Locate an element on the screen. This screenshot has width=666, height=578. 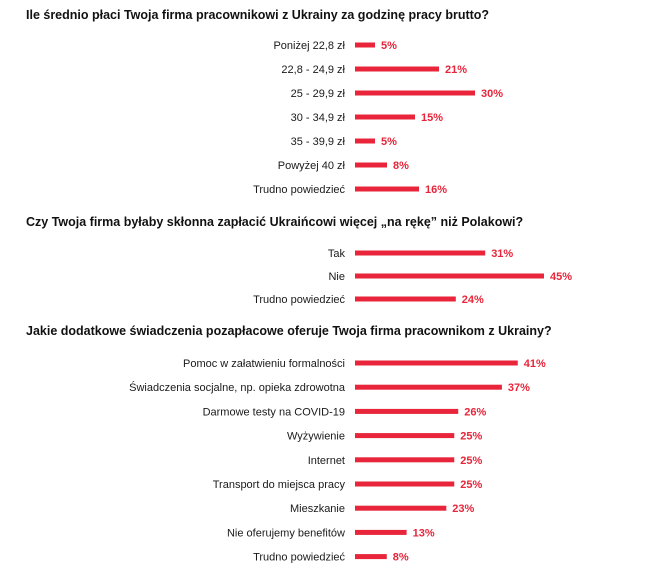
category-label: Tak is located at coordinates (337, 254).